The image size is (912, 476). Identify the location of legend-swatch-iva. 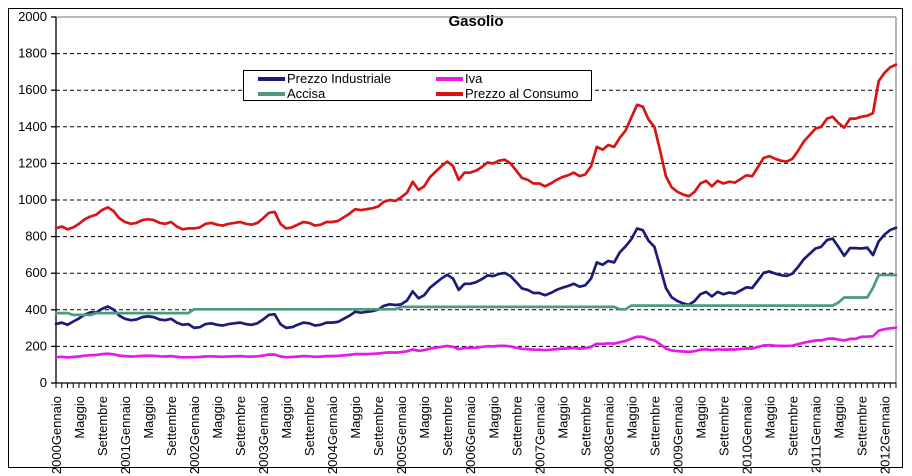
(449, 78).